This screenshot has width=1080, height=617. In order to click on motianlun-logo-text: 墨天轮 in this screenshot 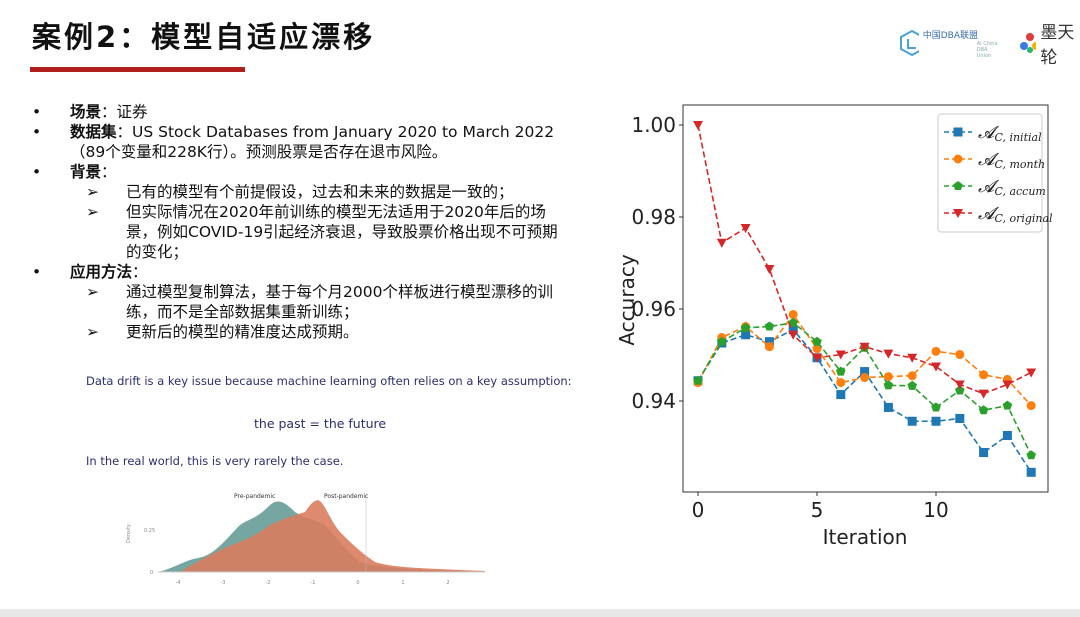, I will do `click(1057, 45)`.